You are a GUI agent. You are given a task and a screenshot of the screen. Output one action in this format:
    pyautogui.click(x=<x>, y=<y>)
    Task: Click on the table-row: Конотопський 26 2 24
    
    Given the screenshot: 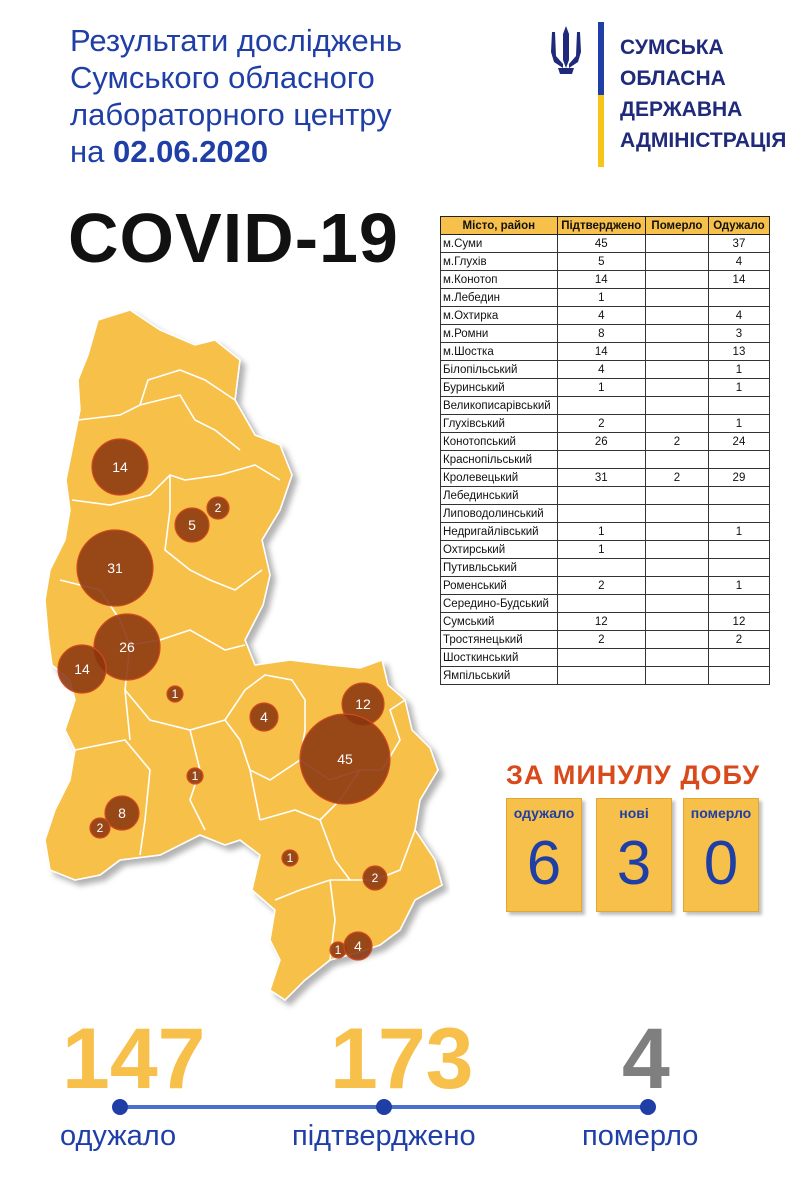 What is the action you would take?
    pyautogui.click(x=605, y=441)
    